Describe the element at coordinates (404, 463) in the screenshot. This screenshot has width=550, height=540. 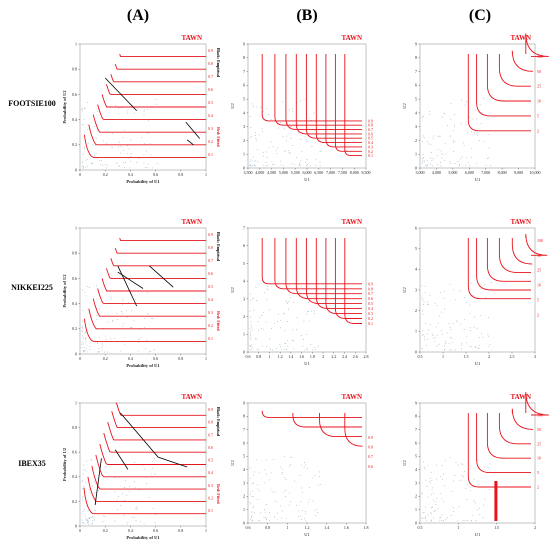
I see `y-axis-label: U2` at that location.